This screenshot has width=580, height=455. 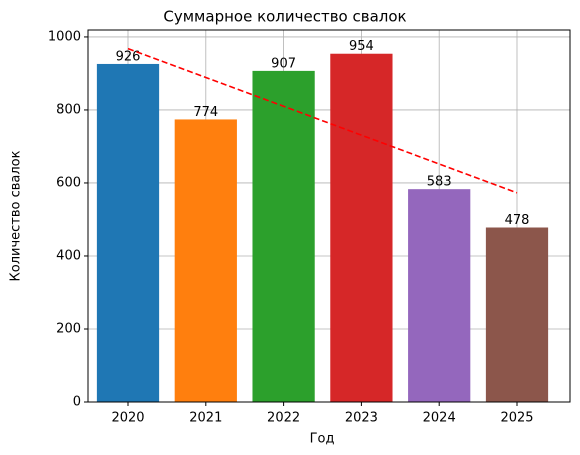 I want to click on data-label: 907, so click(x=283, y=63).